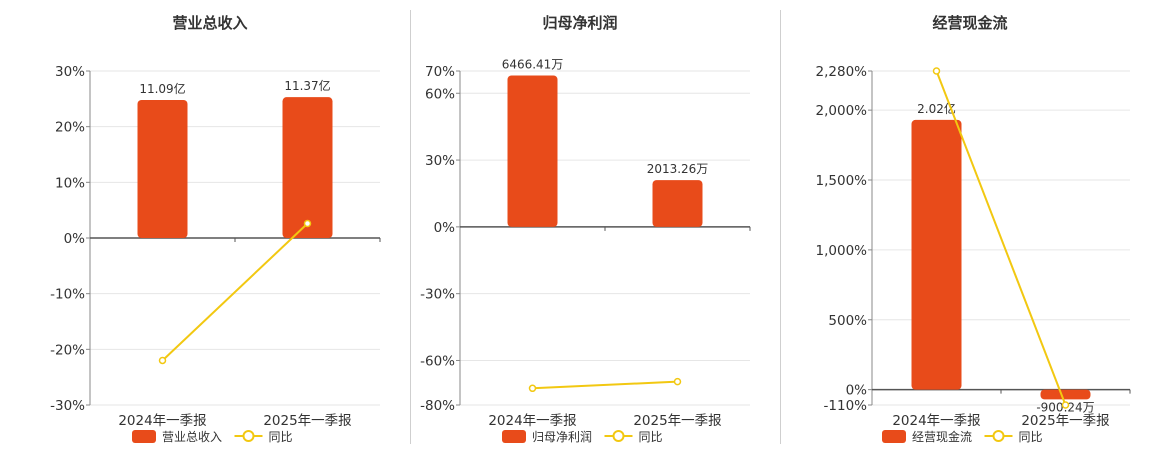 The width and height of the screenshot is (1160, 450). I want to click on y-tick-label: 500%, so click(847, 321).